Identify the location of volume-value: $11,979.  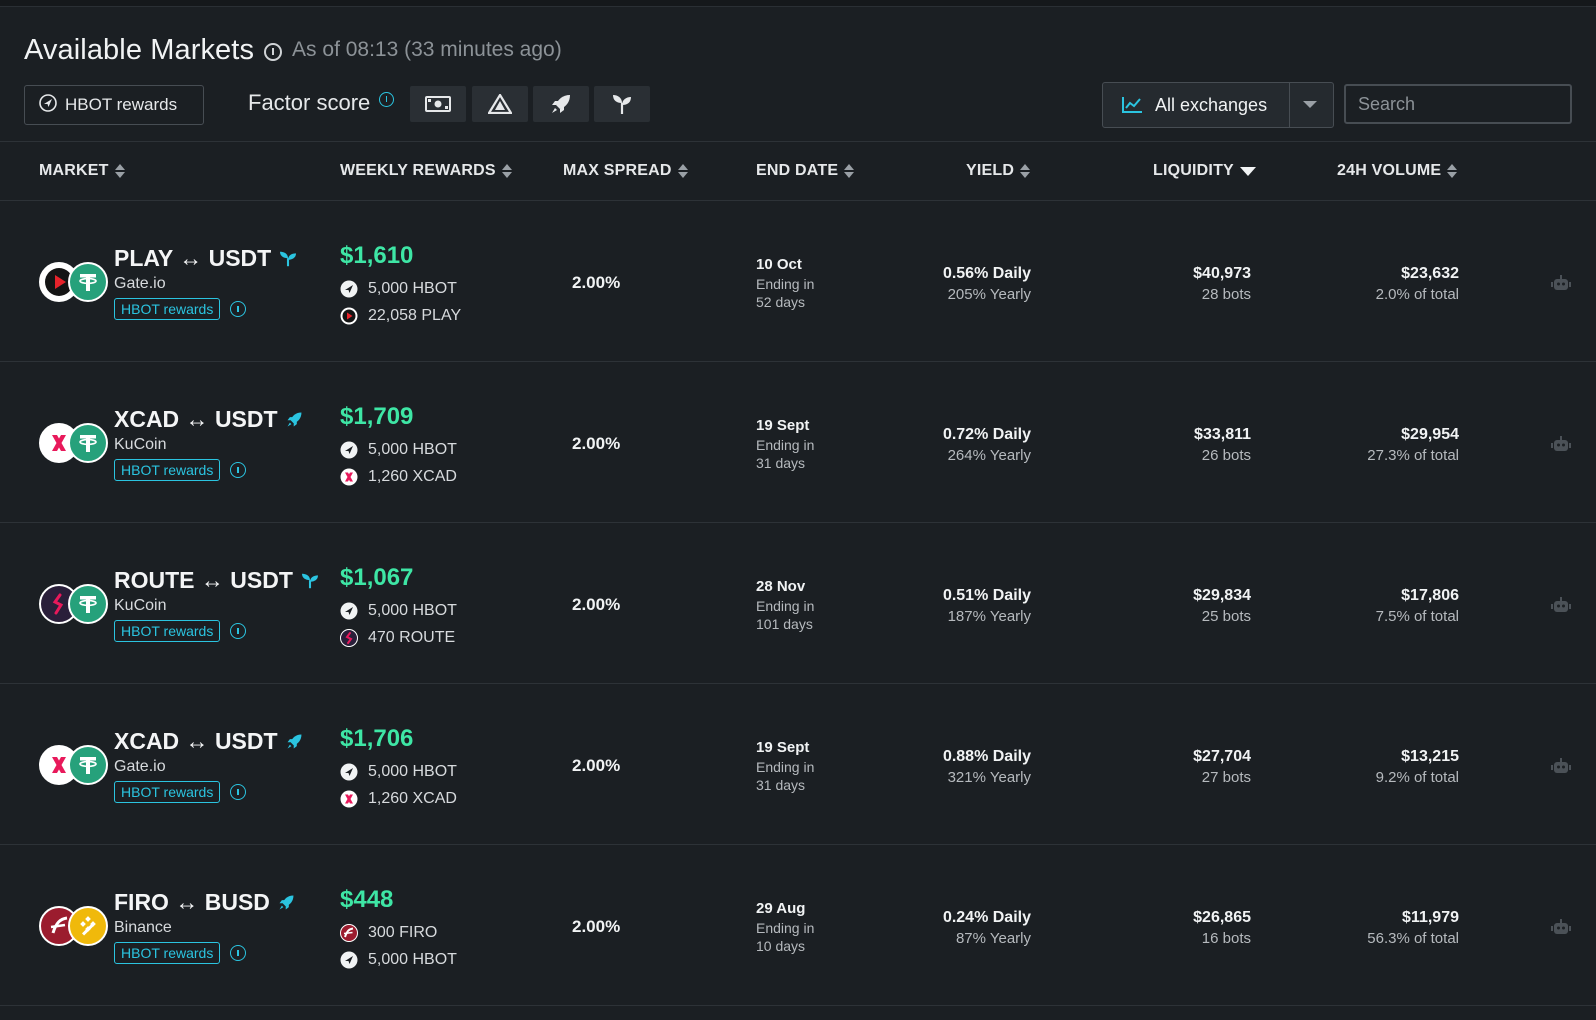
(1430, 917).